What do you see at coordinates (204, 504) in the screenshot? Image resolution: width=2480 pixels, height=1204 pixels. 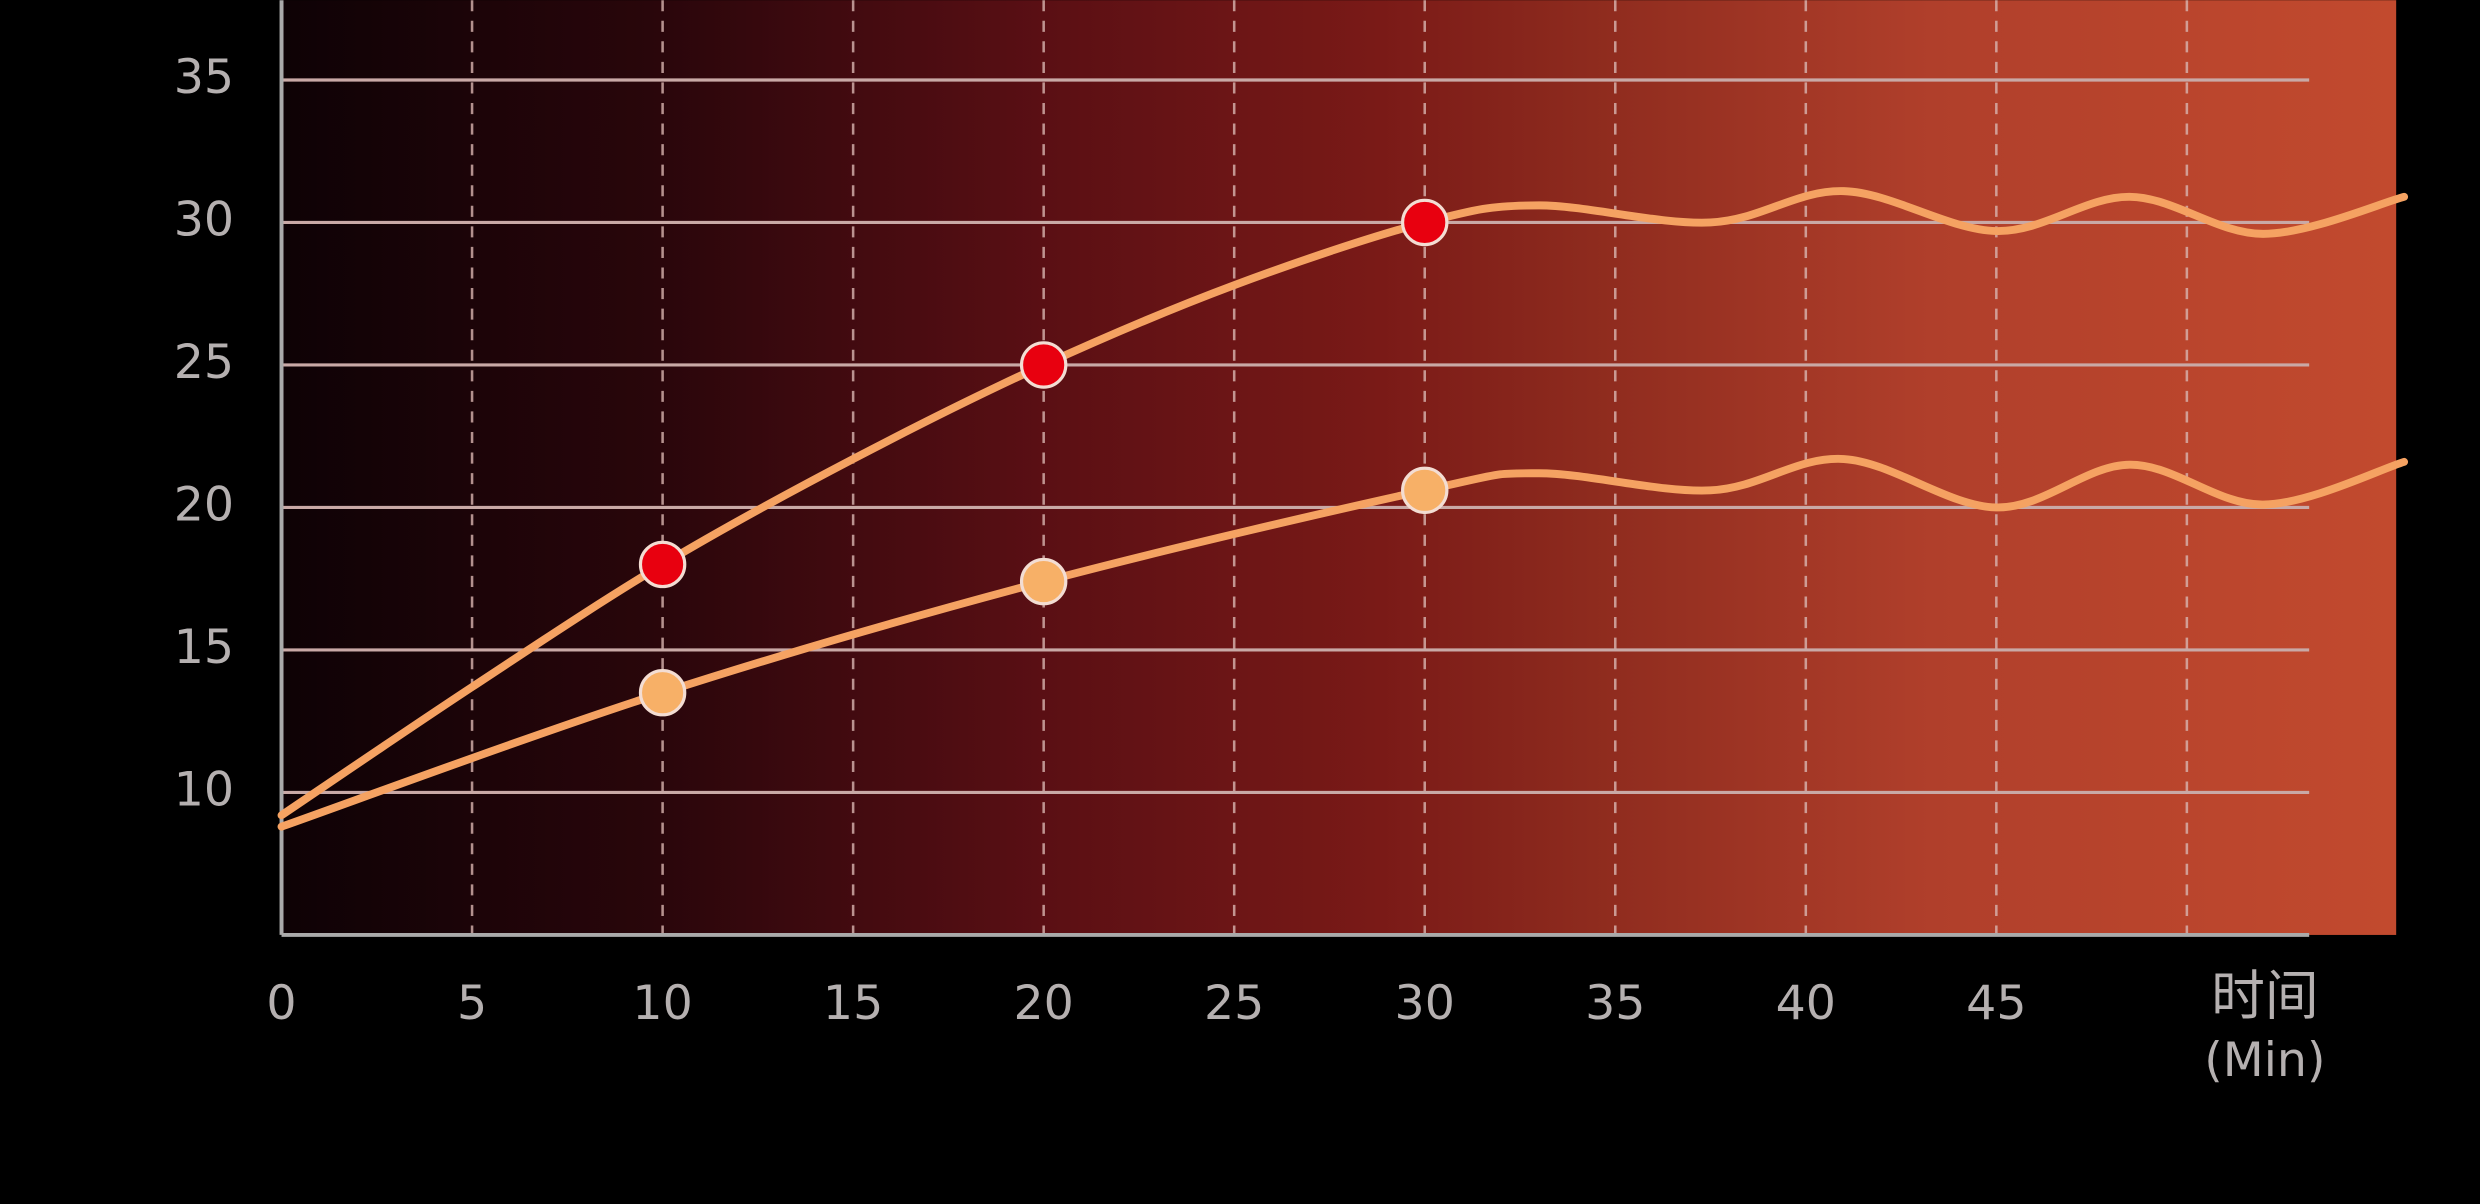 I see `y-tick-label: 20` at bounding box center [204, 504].